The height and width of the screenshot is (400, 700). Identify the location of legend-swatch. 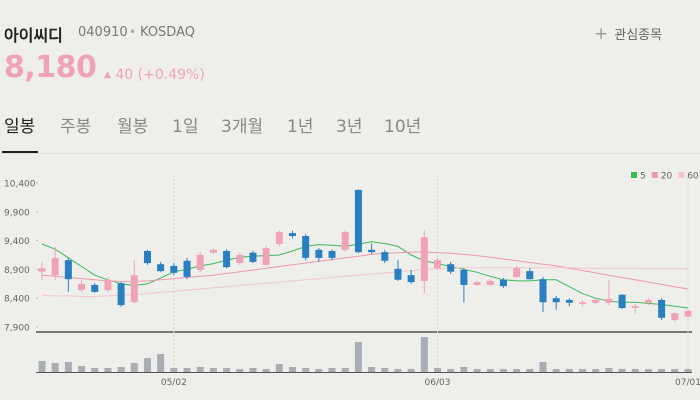
(681, 175).